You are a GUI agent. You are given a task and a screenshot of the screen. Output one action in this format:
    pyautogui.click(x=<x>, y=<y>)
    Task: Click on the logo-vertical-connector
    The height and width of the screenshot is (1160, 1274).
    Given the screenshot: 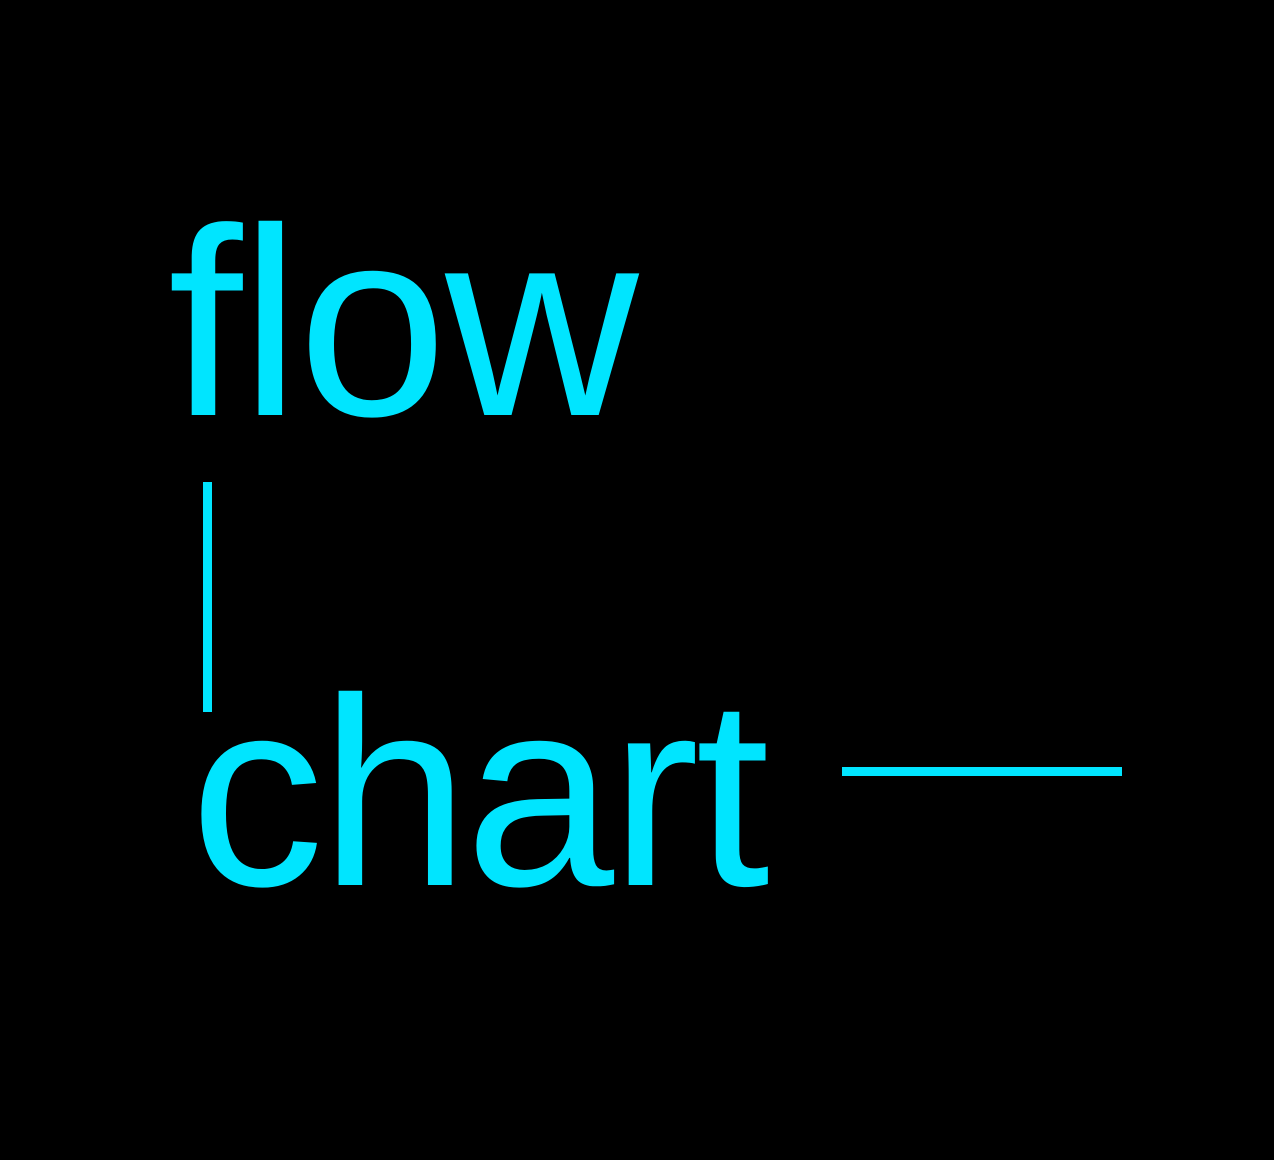 What is the action you would take?
    pyautogui.click(x=207, y=597)
    